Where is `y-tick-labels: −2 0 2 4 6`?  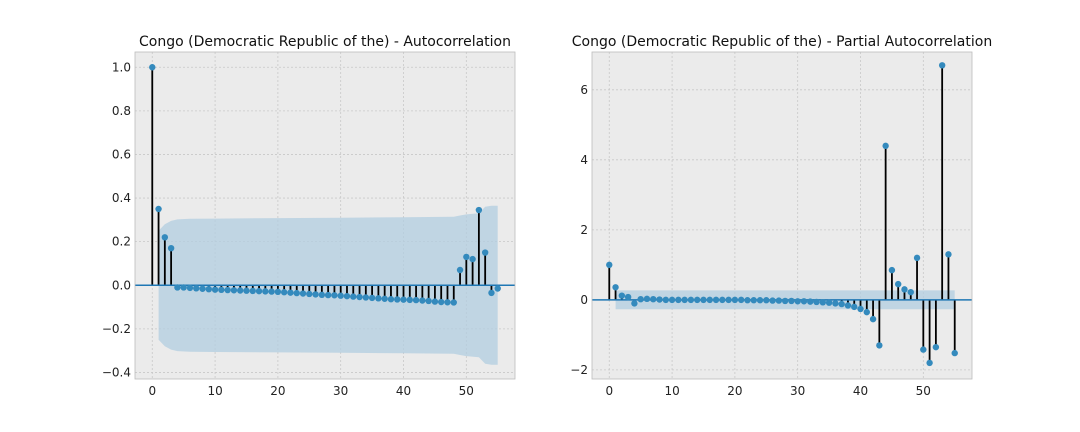
y-tick-labels: −2 0 2 4 6 is located at coordinates (579, 230).